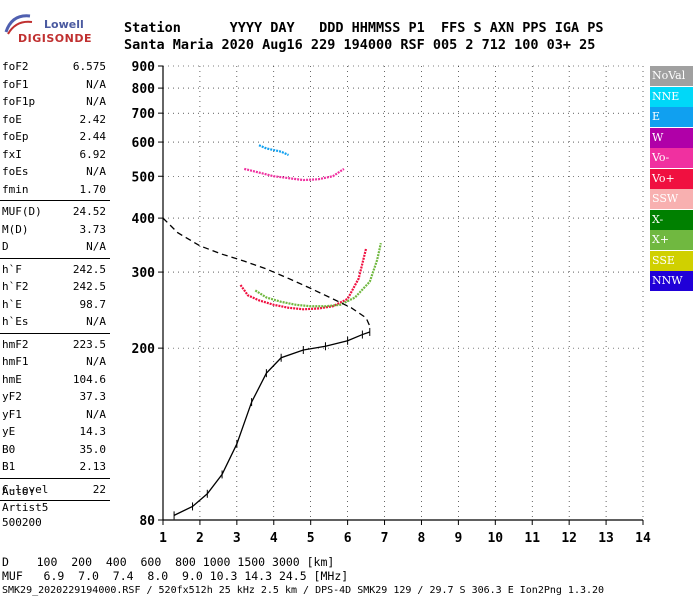 This screenshot has width=700, height=600. I want to click on param-row: hmE 104.6, so click(55, 380).